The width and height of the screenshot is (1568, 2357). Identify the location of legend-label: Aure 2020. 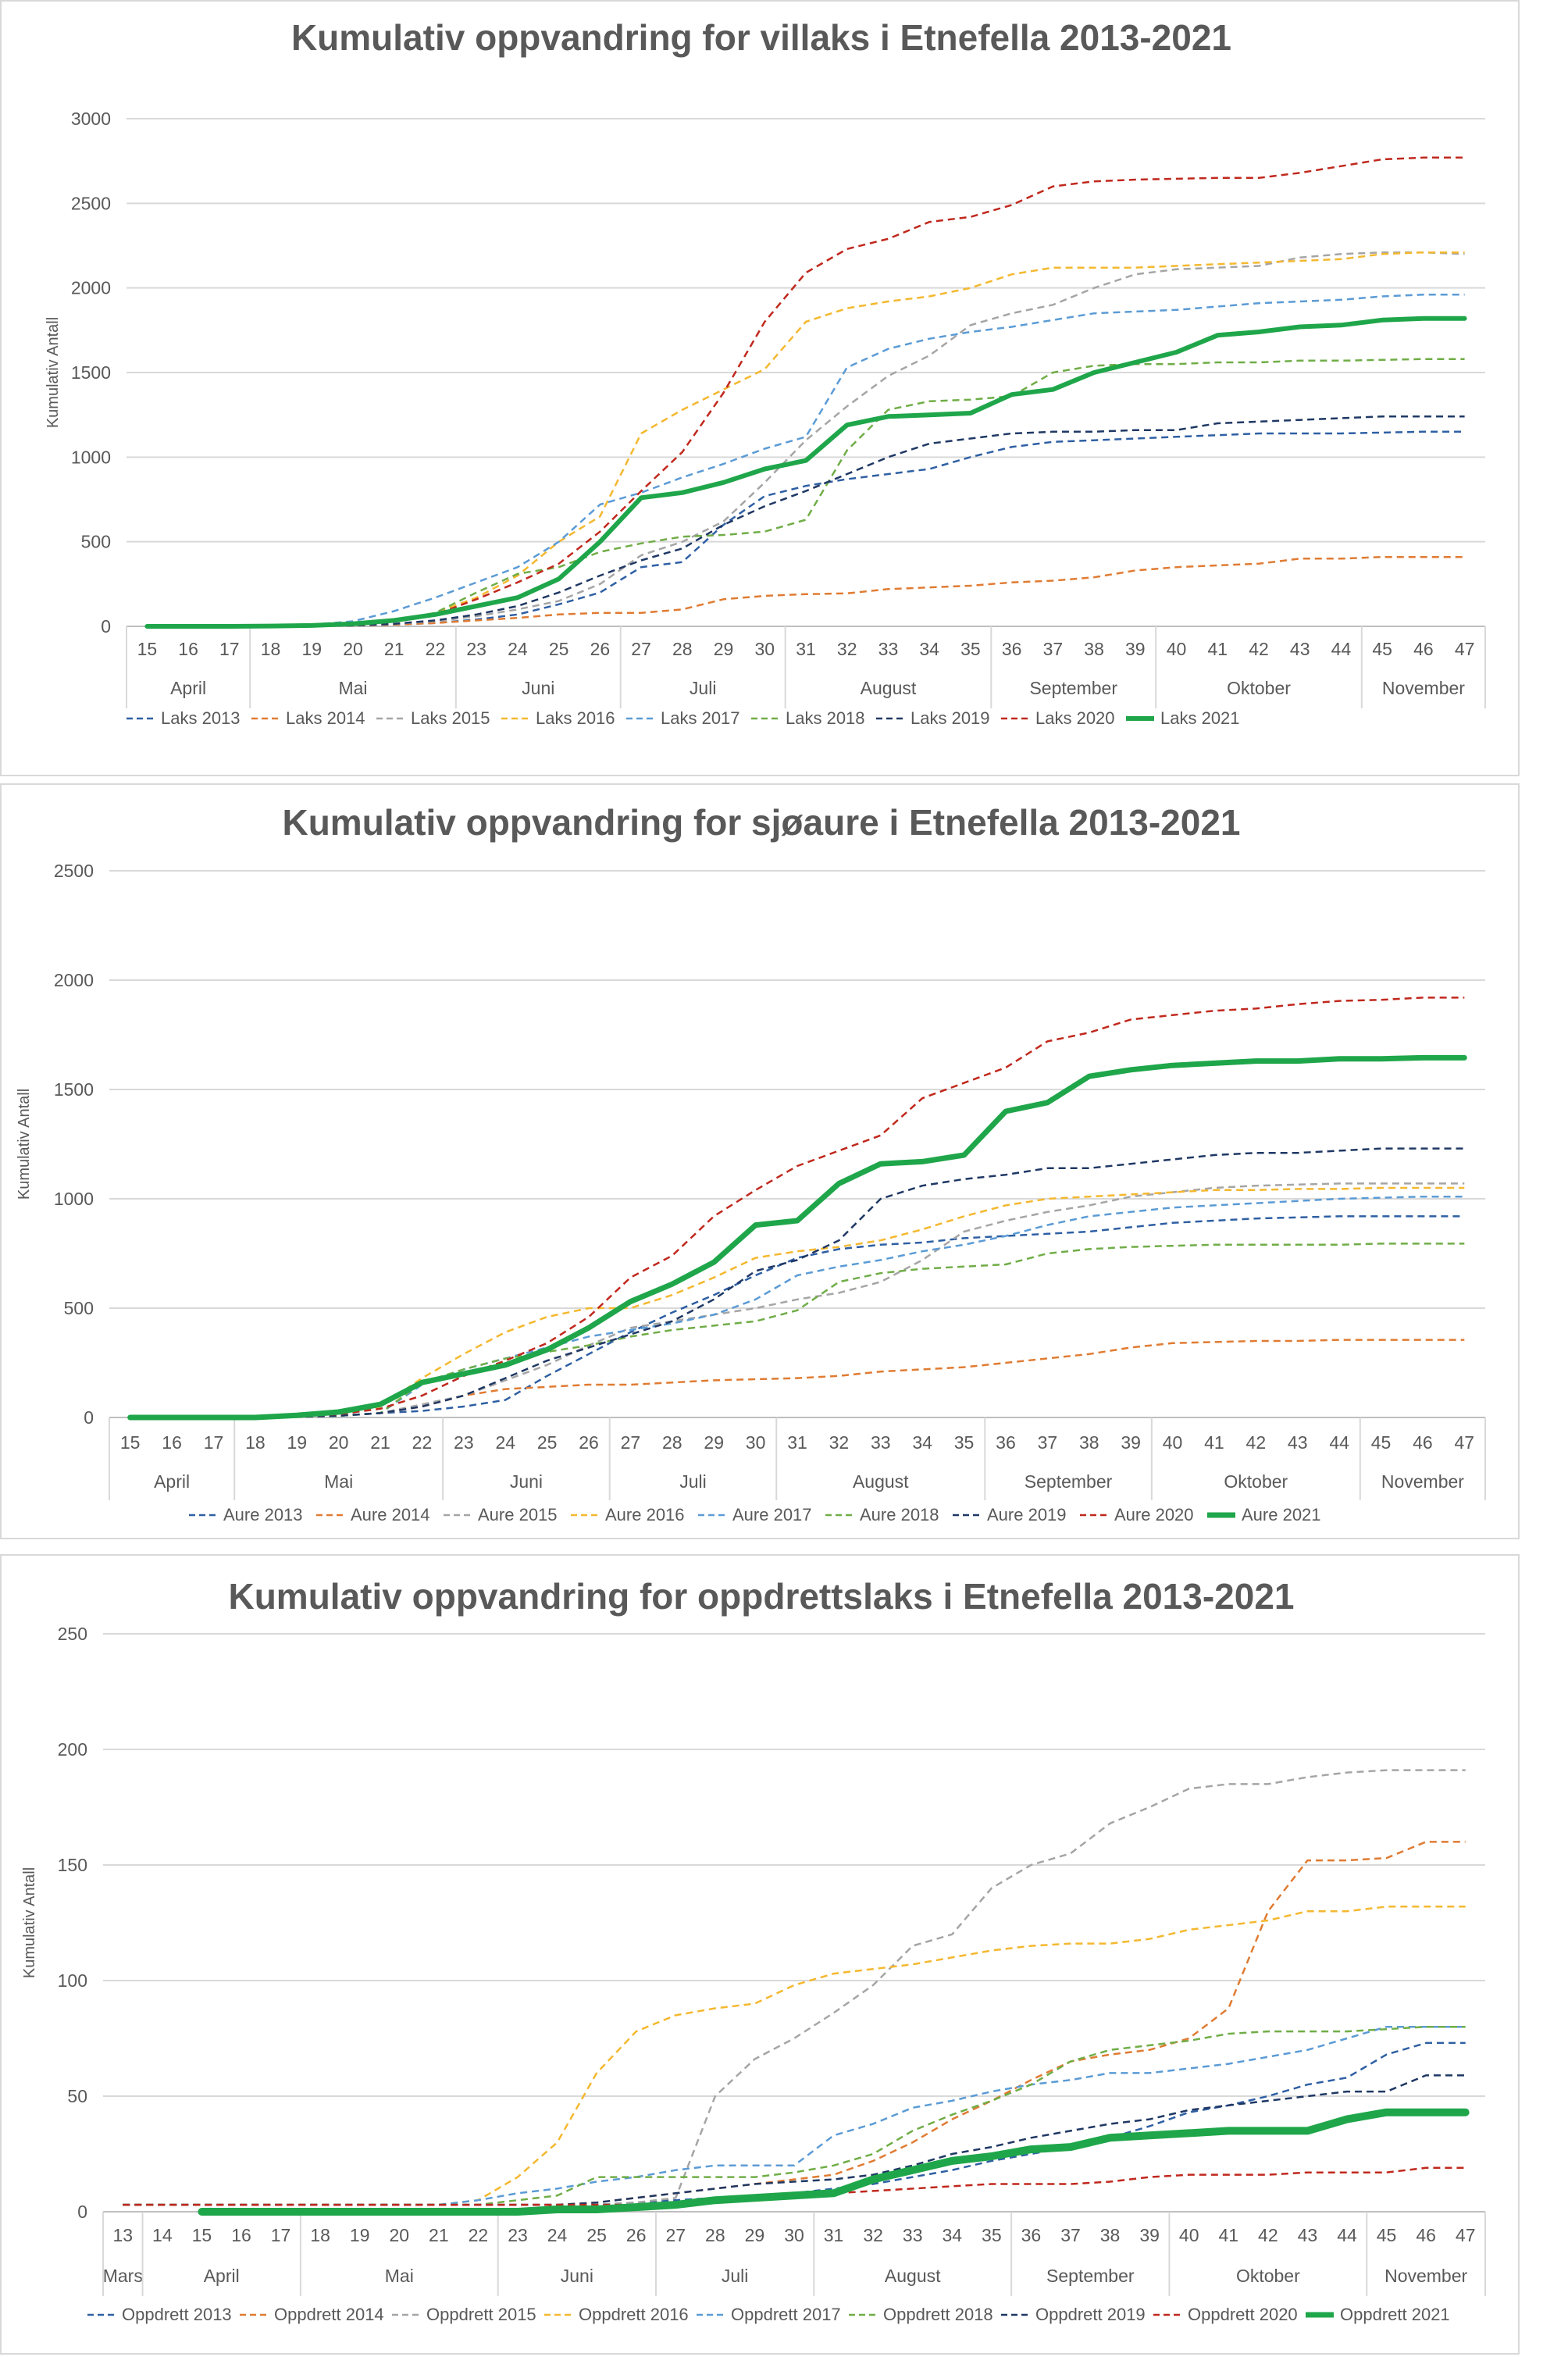
(1154, 1514).